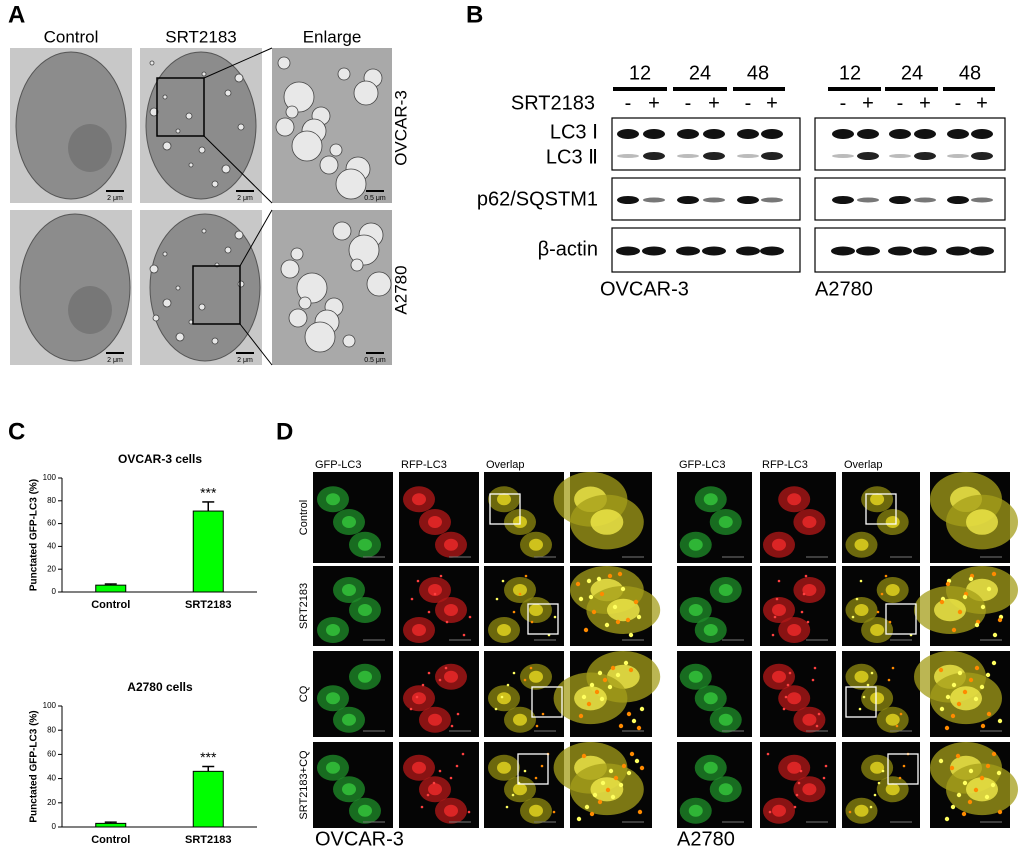 This screenshot has width=1020, height=851. I want to click on column-header: SRT2183, so click(201, 36).